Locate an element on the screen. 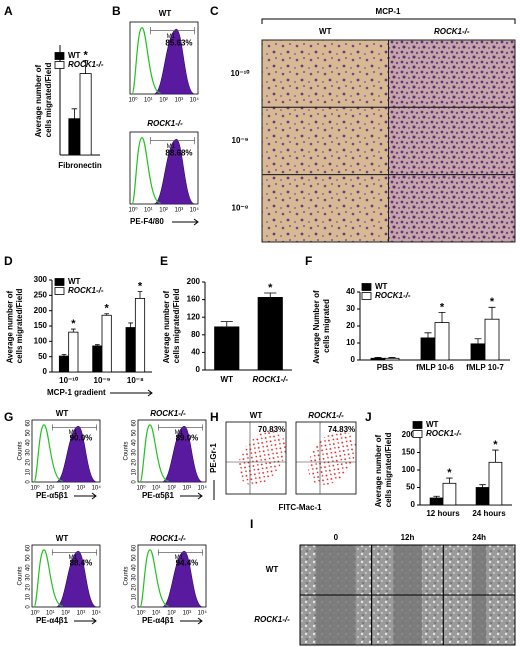 Image resolution: width=520 pixels, height=647 pixels. count-tick-label: 50 is located at coordinates (29, 432).